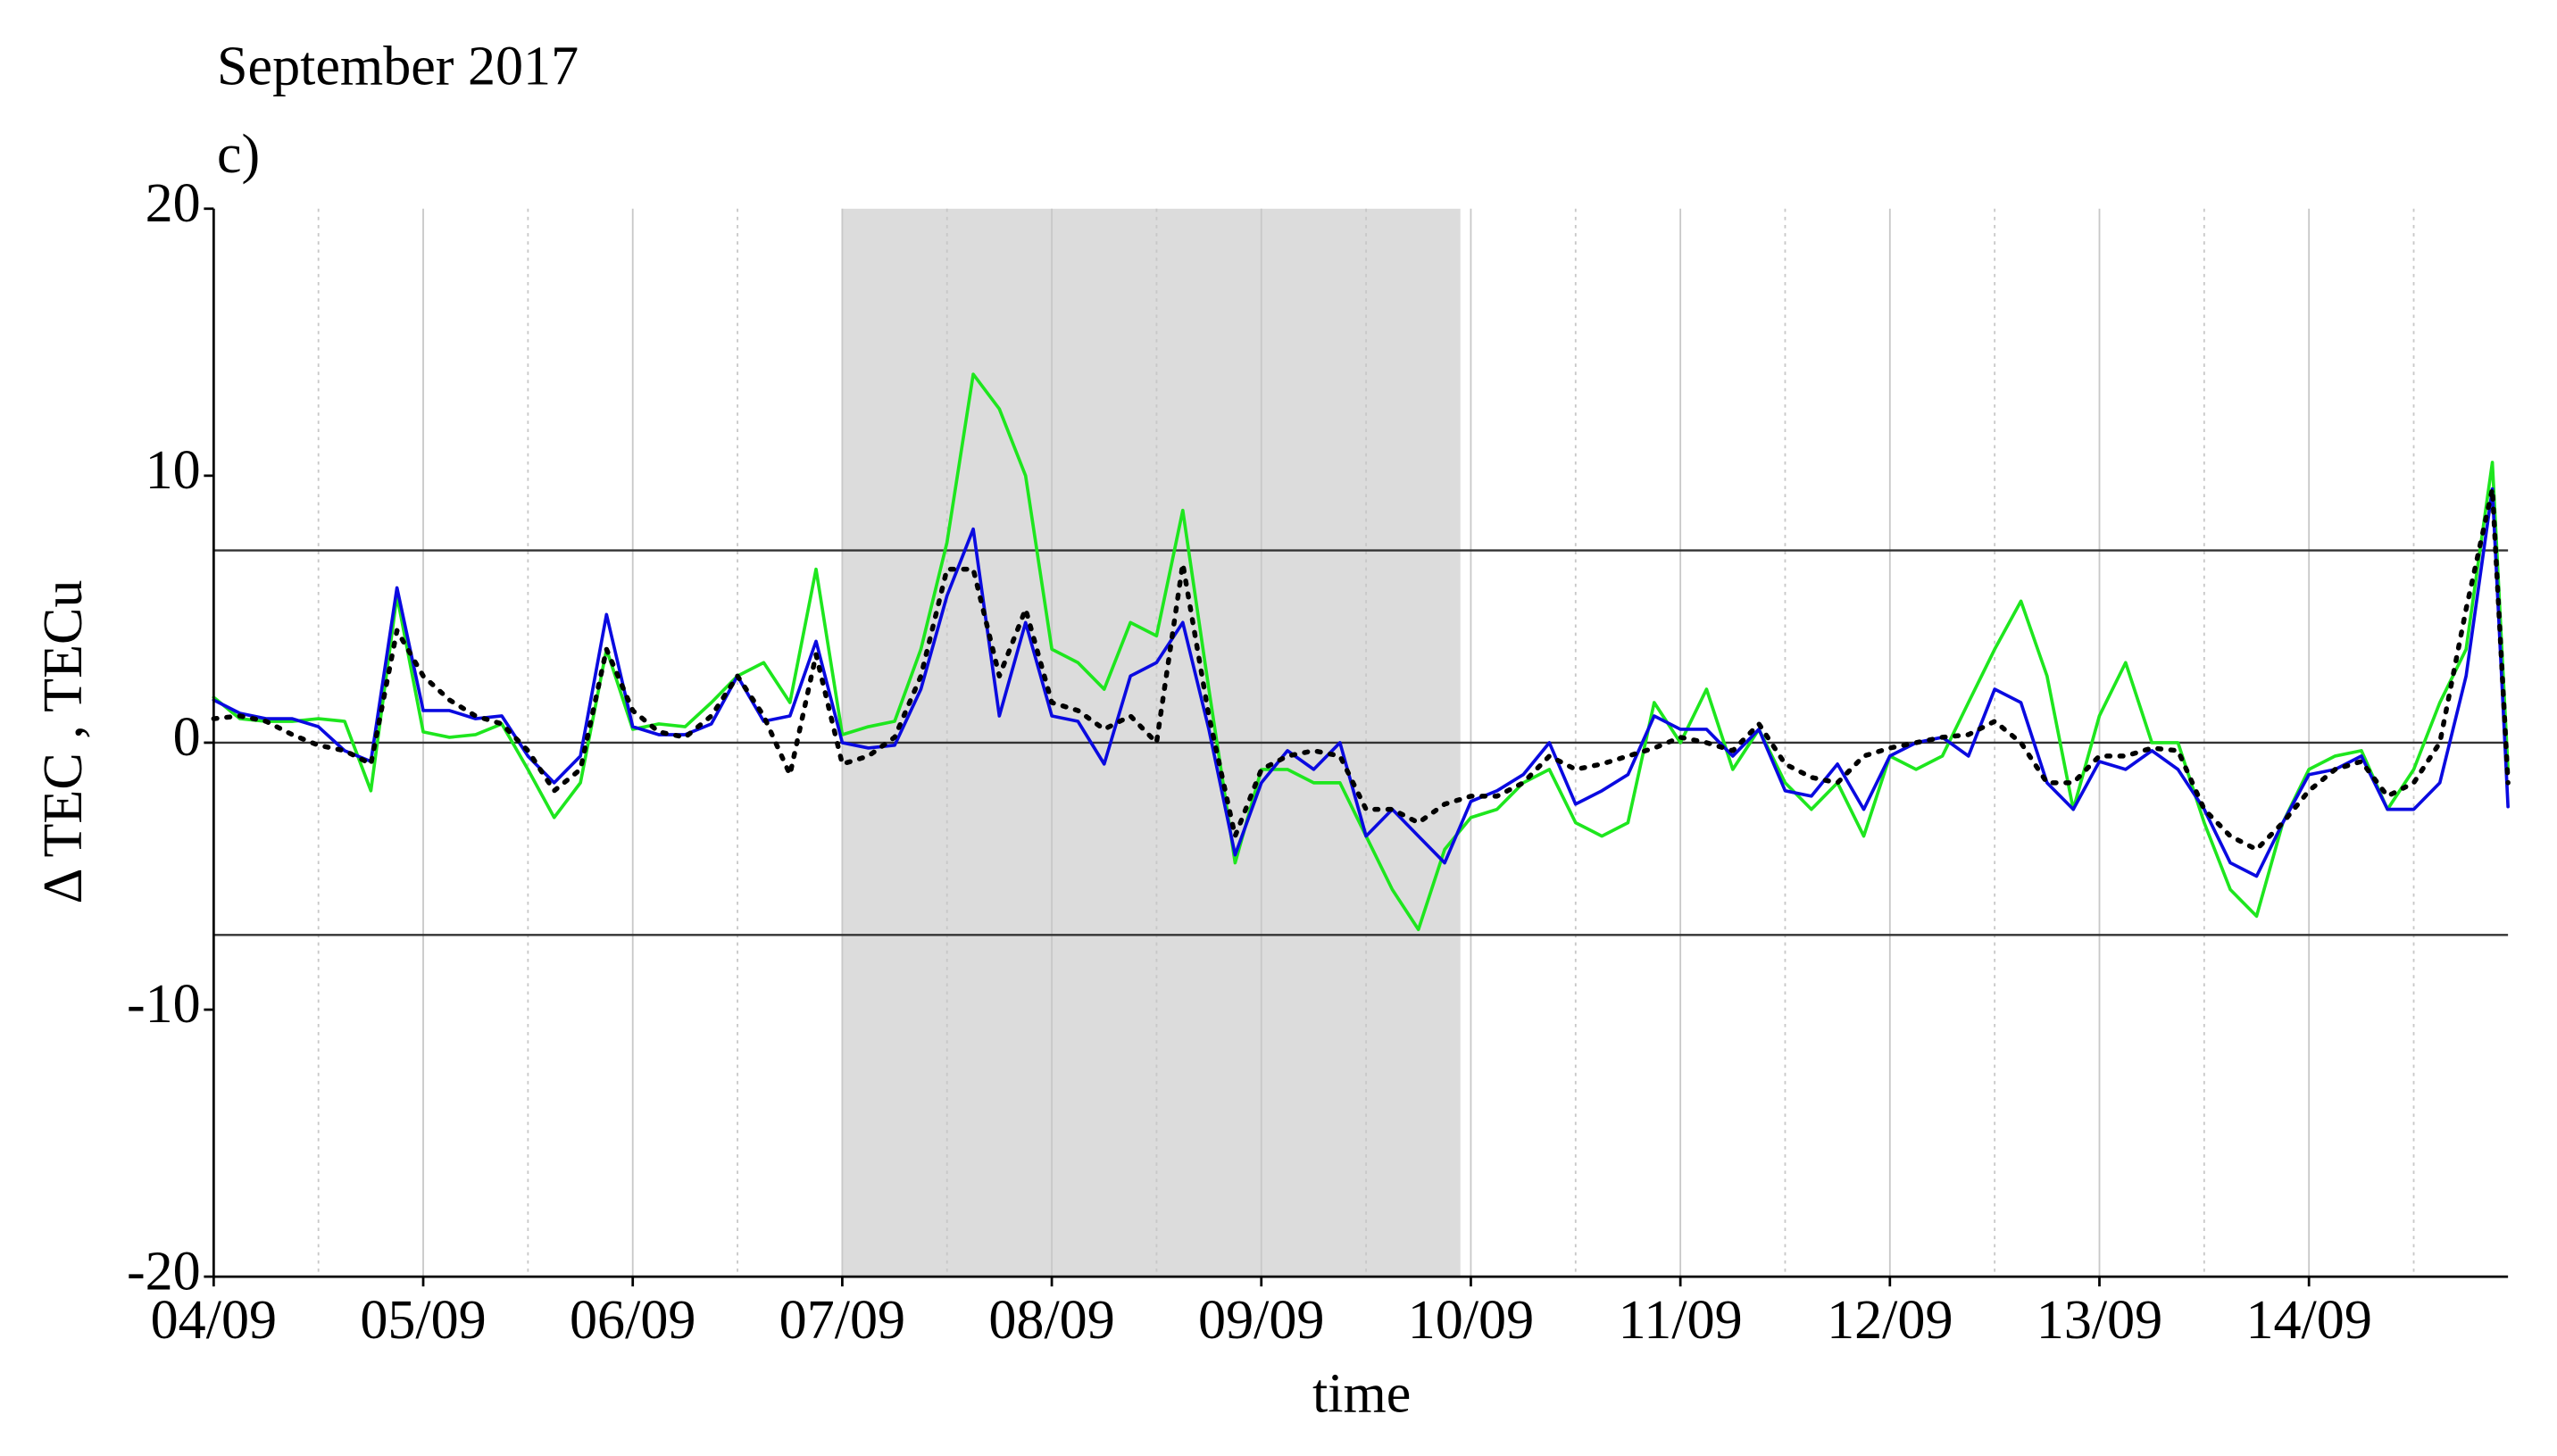 Image resolution: width=2557 pixels, height=1456 pixels. What do you see at coordinates (214, 1321) in the screenshot?
I see `x-tick-label: 04/09` at bounding box center [214, 1321].